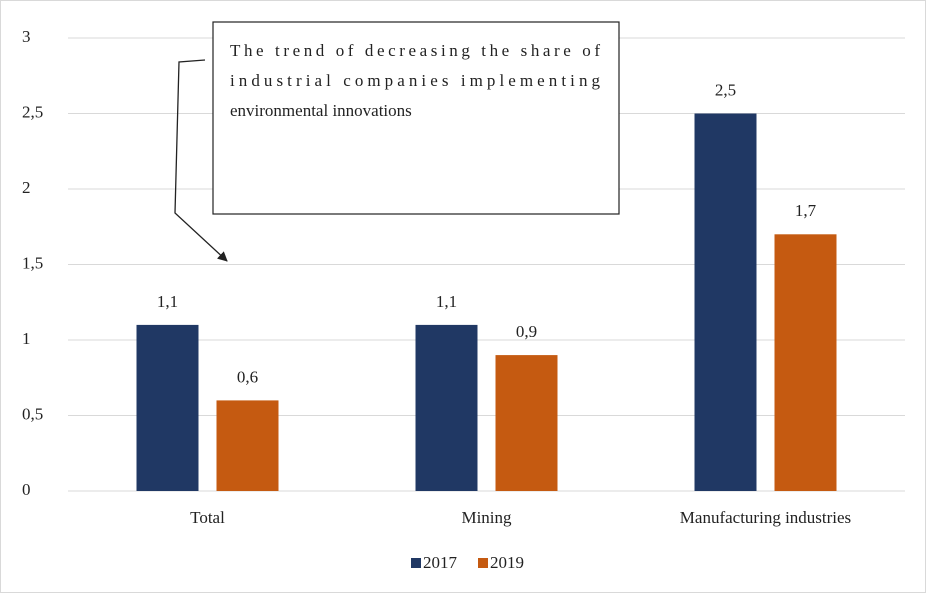 The image size is (927, 594). I want to click on x-tick-label: Total, so click(207, 517).